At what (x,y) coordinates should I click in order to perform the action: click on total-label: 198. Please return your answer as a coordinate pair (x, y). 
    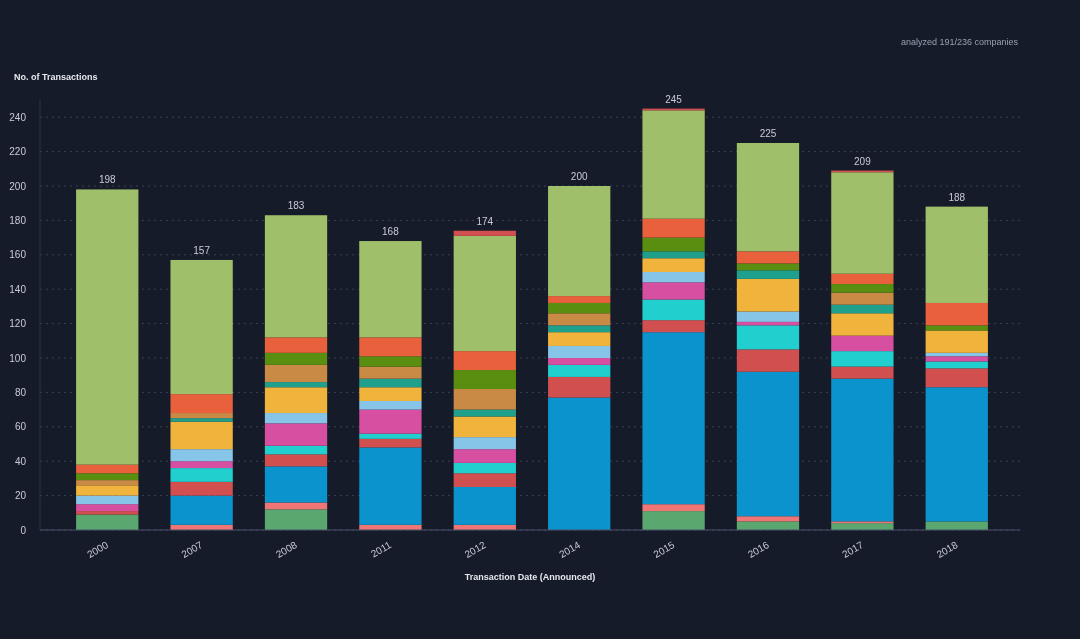
    Looking at the image, I should click on (107, 180).